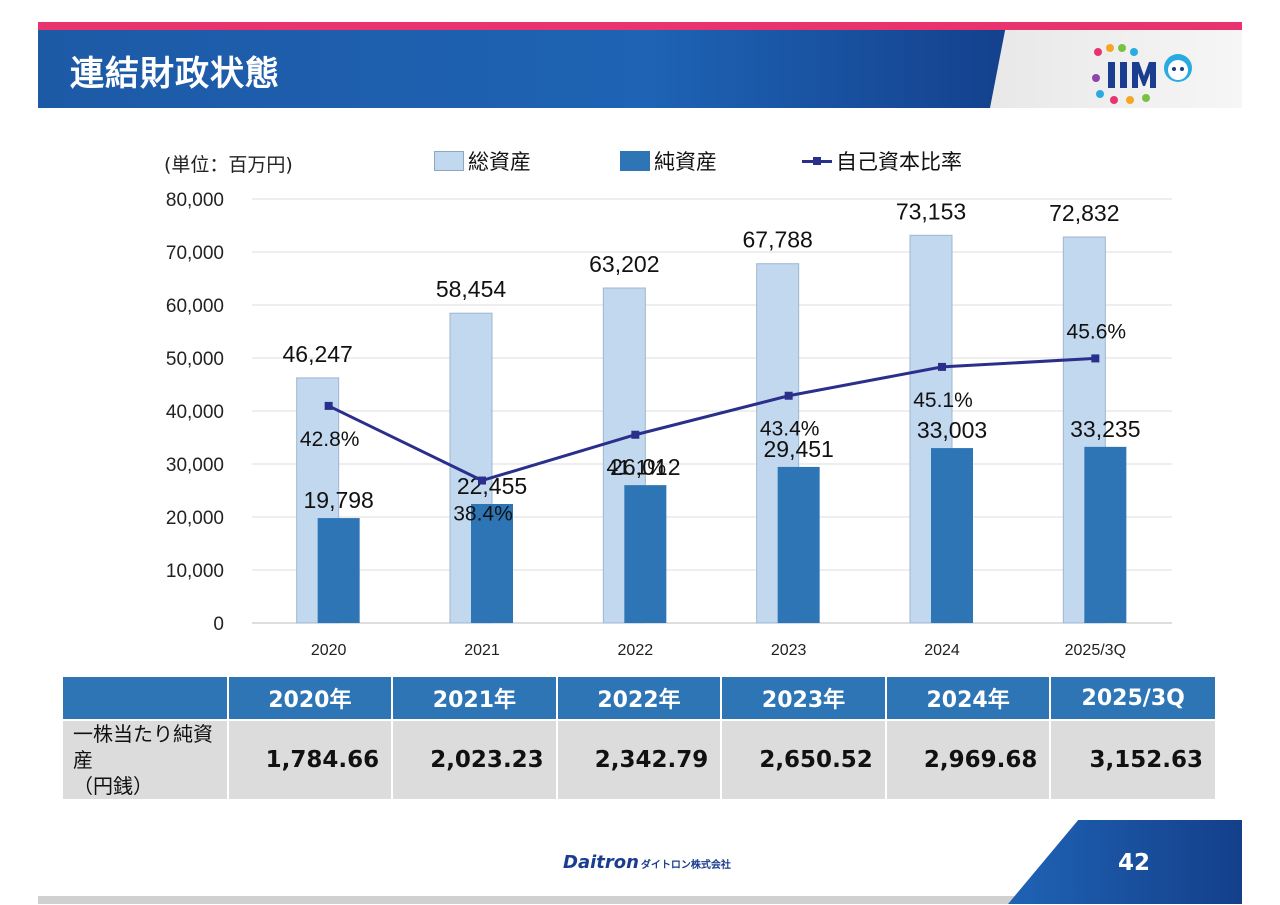 The width and height of the screenshot is (1280, 905). Describe the element at coordinates (317, 354) in the screenshot. I see `data-label-total-assets: 46,247` at that location.